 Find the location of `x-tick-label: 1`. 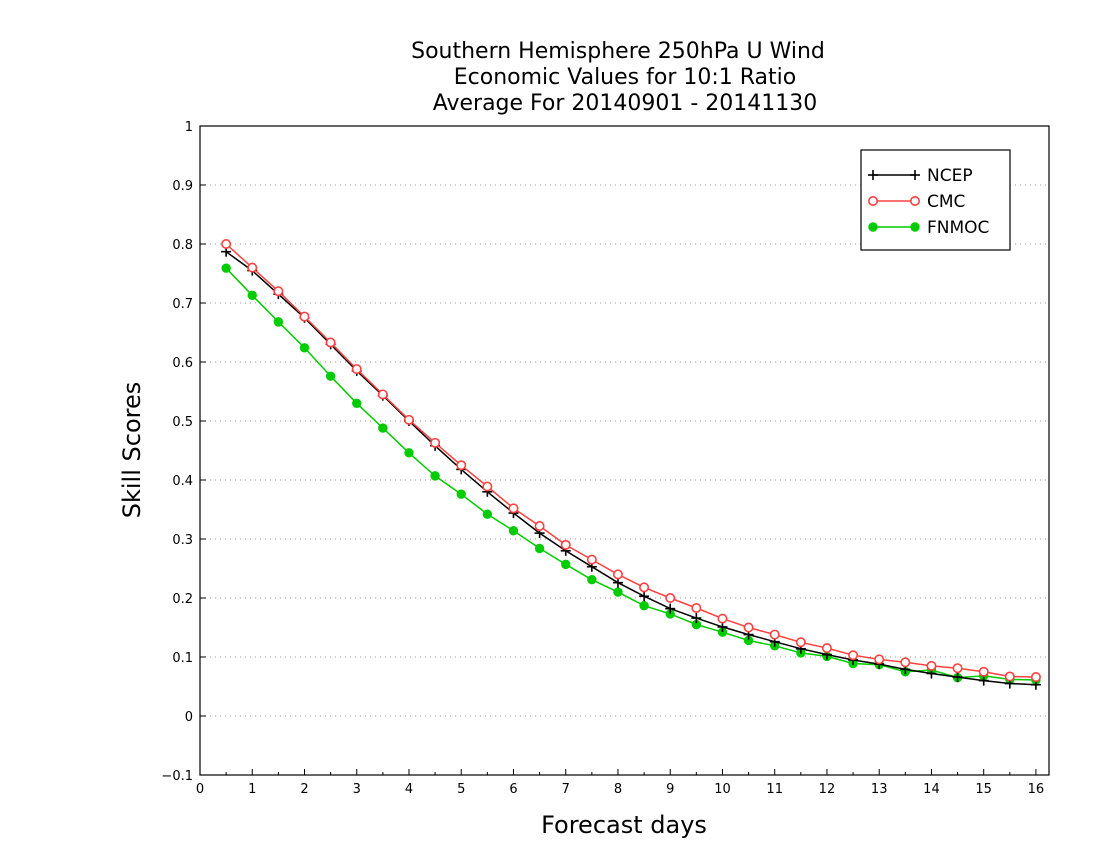

x-tick-label: 1 is located at coordinates (252, 789).